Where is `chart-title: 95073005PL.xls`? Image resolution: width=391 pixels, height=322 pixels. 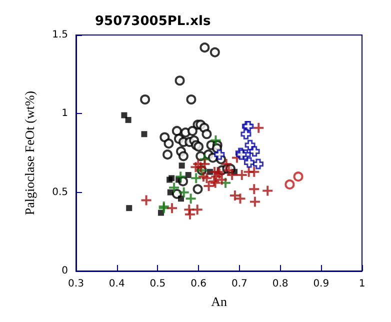
chart-title: 95073005PL.xls is located at coordinates (153, 21).